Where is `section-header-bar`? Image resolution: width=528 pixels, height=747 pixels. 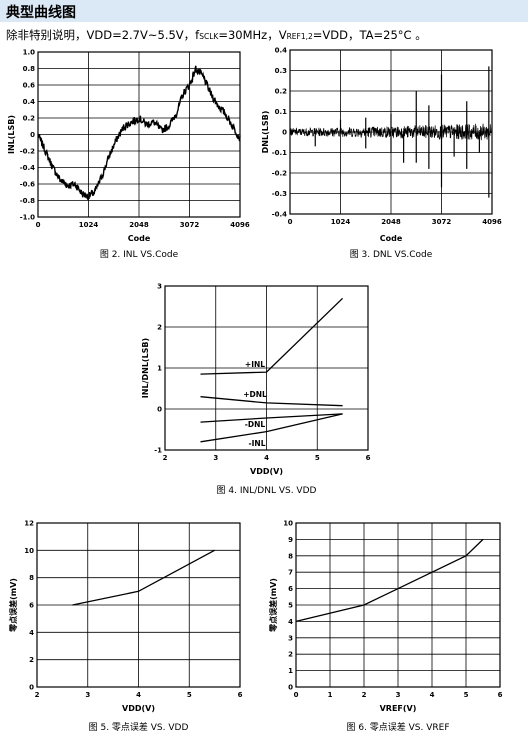
section-header-bar is located at coordinates (264, 11).